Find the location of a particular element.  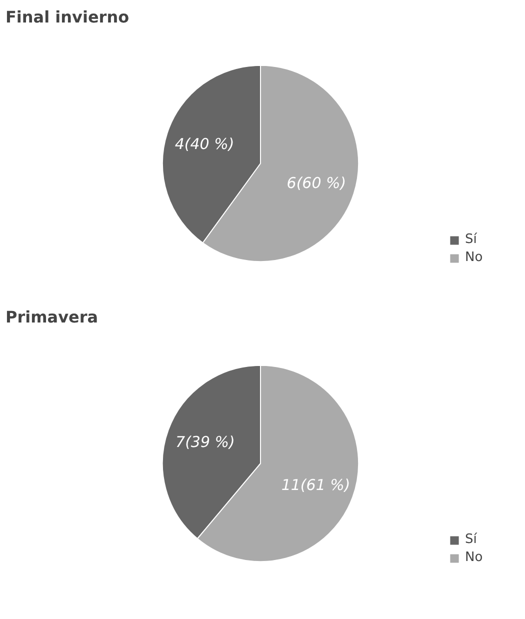

data-label: 11(61 %) is located at coordinates (315, 485).